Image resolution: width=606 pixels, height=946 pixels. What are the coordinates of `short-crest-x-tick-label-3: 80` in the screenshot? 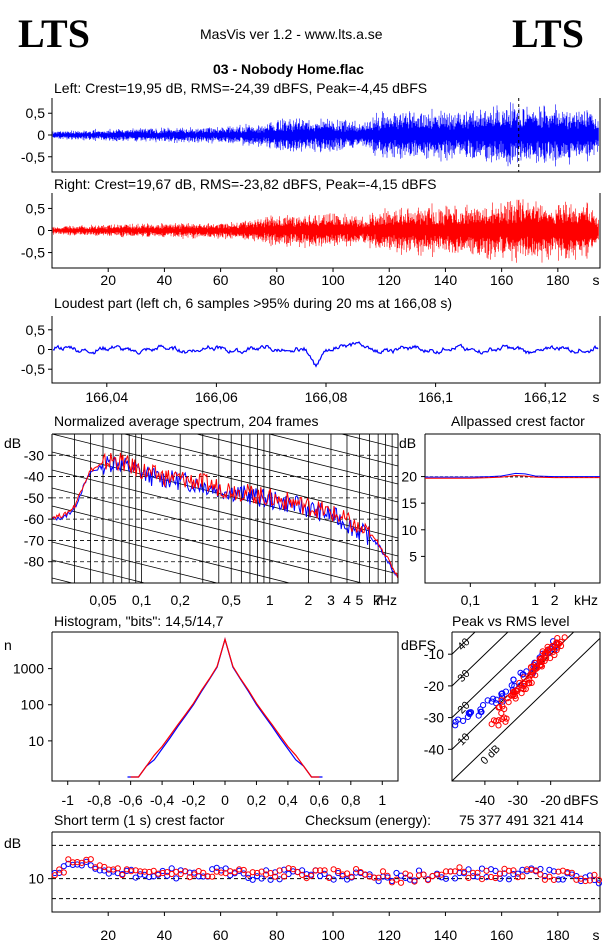 It's located at (277, 935).